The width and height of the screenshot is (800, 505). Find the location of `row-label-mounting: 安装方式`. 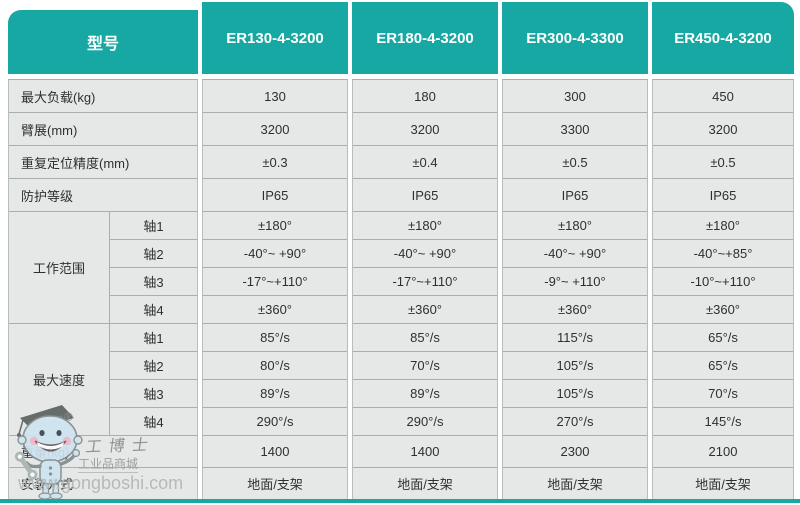

row-label-mounting: 安装方式 is located at coordinates (103, 484).